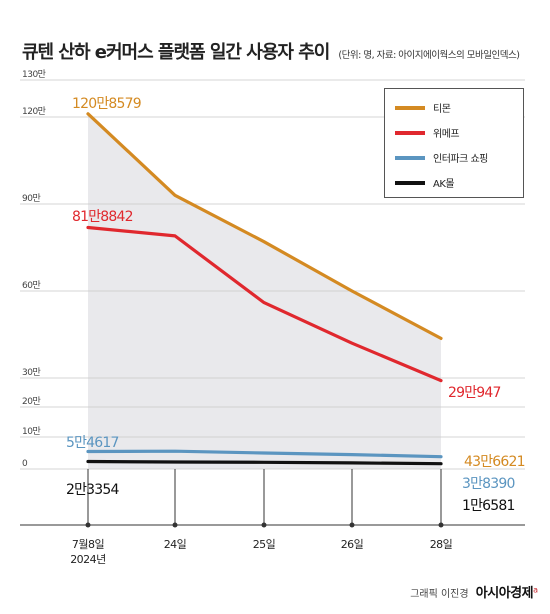 This screenshot has width=550, height=614. Describe the element at coordinates (88, 544) in the screenshot. I see `x-tick-label: 7월8일` at that location.